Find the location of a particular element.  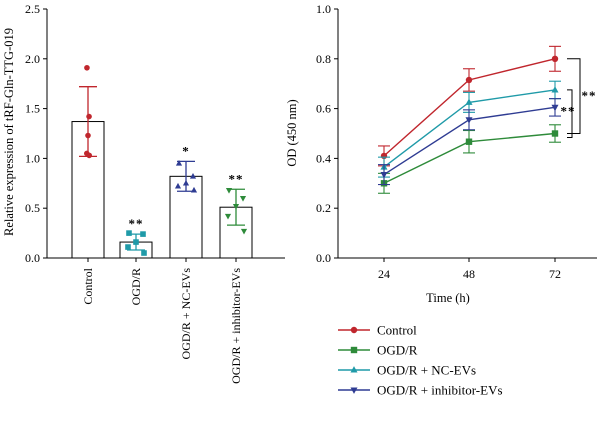

legend-label: Control is located at coordinates (397, 330).